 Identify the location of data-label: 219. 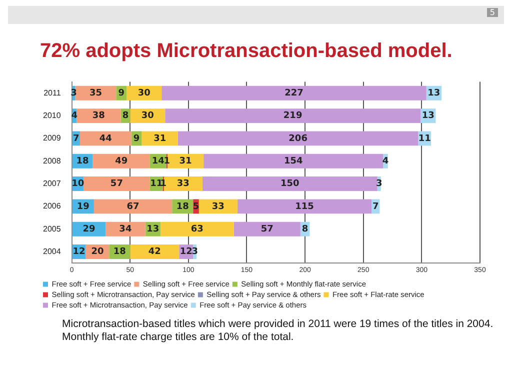
(292, 116).